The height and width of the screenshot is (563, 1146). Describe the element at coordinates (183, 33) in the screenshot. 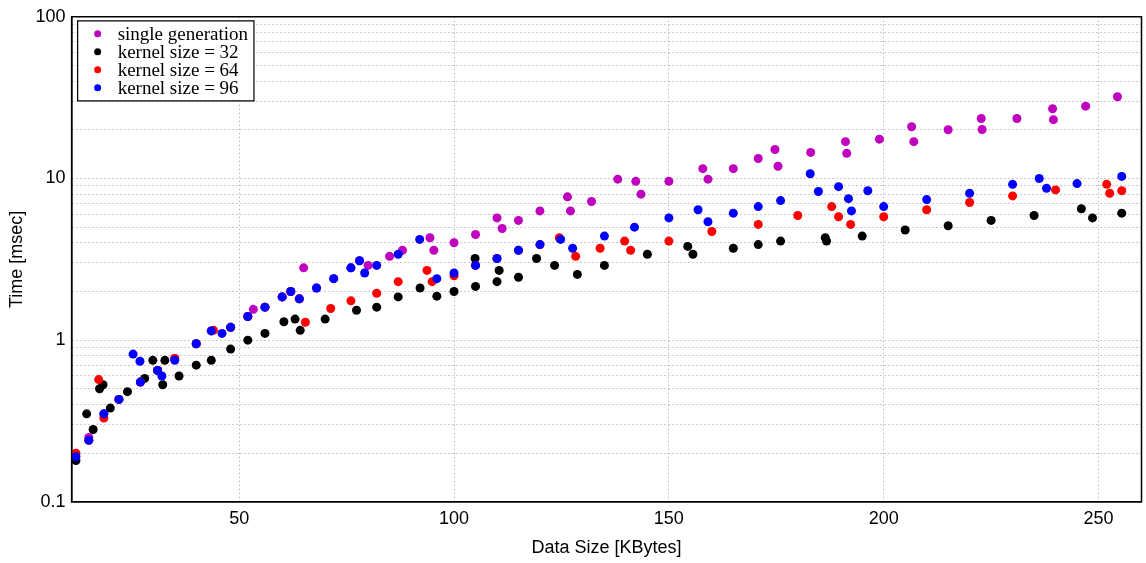

I see `legend-label: single generation` at that location.